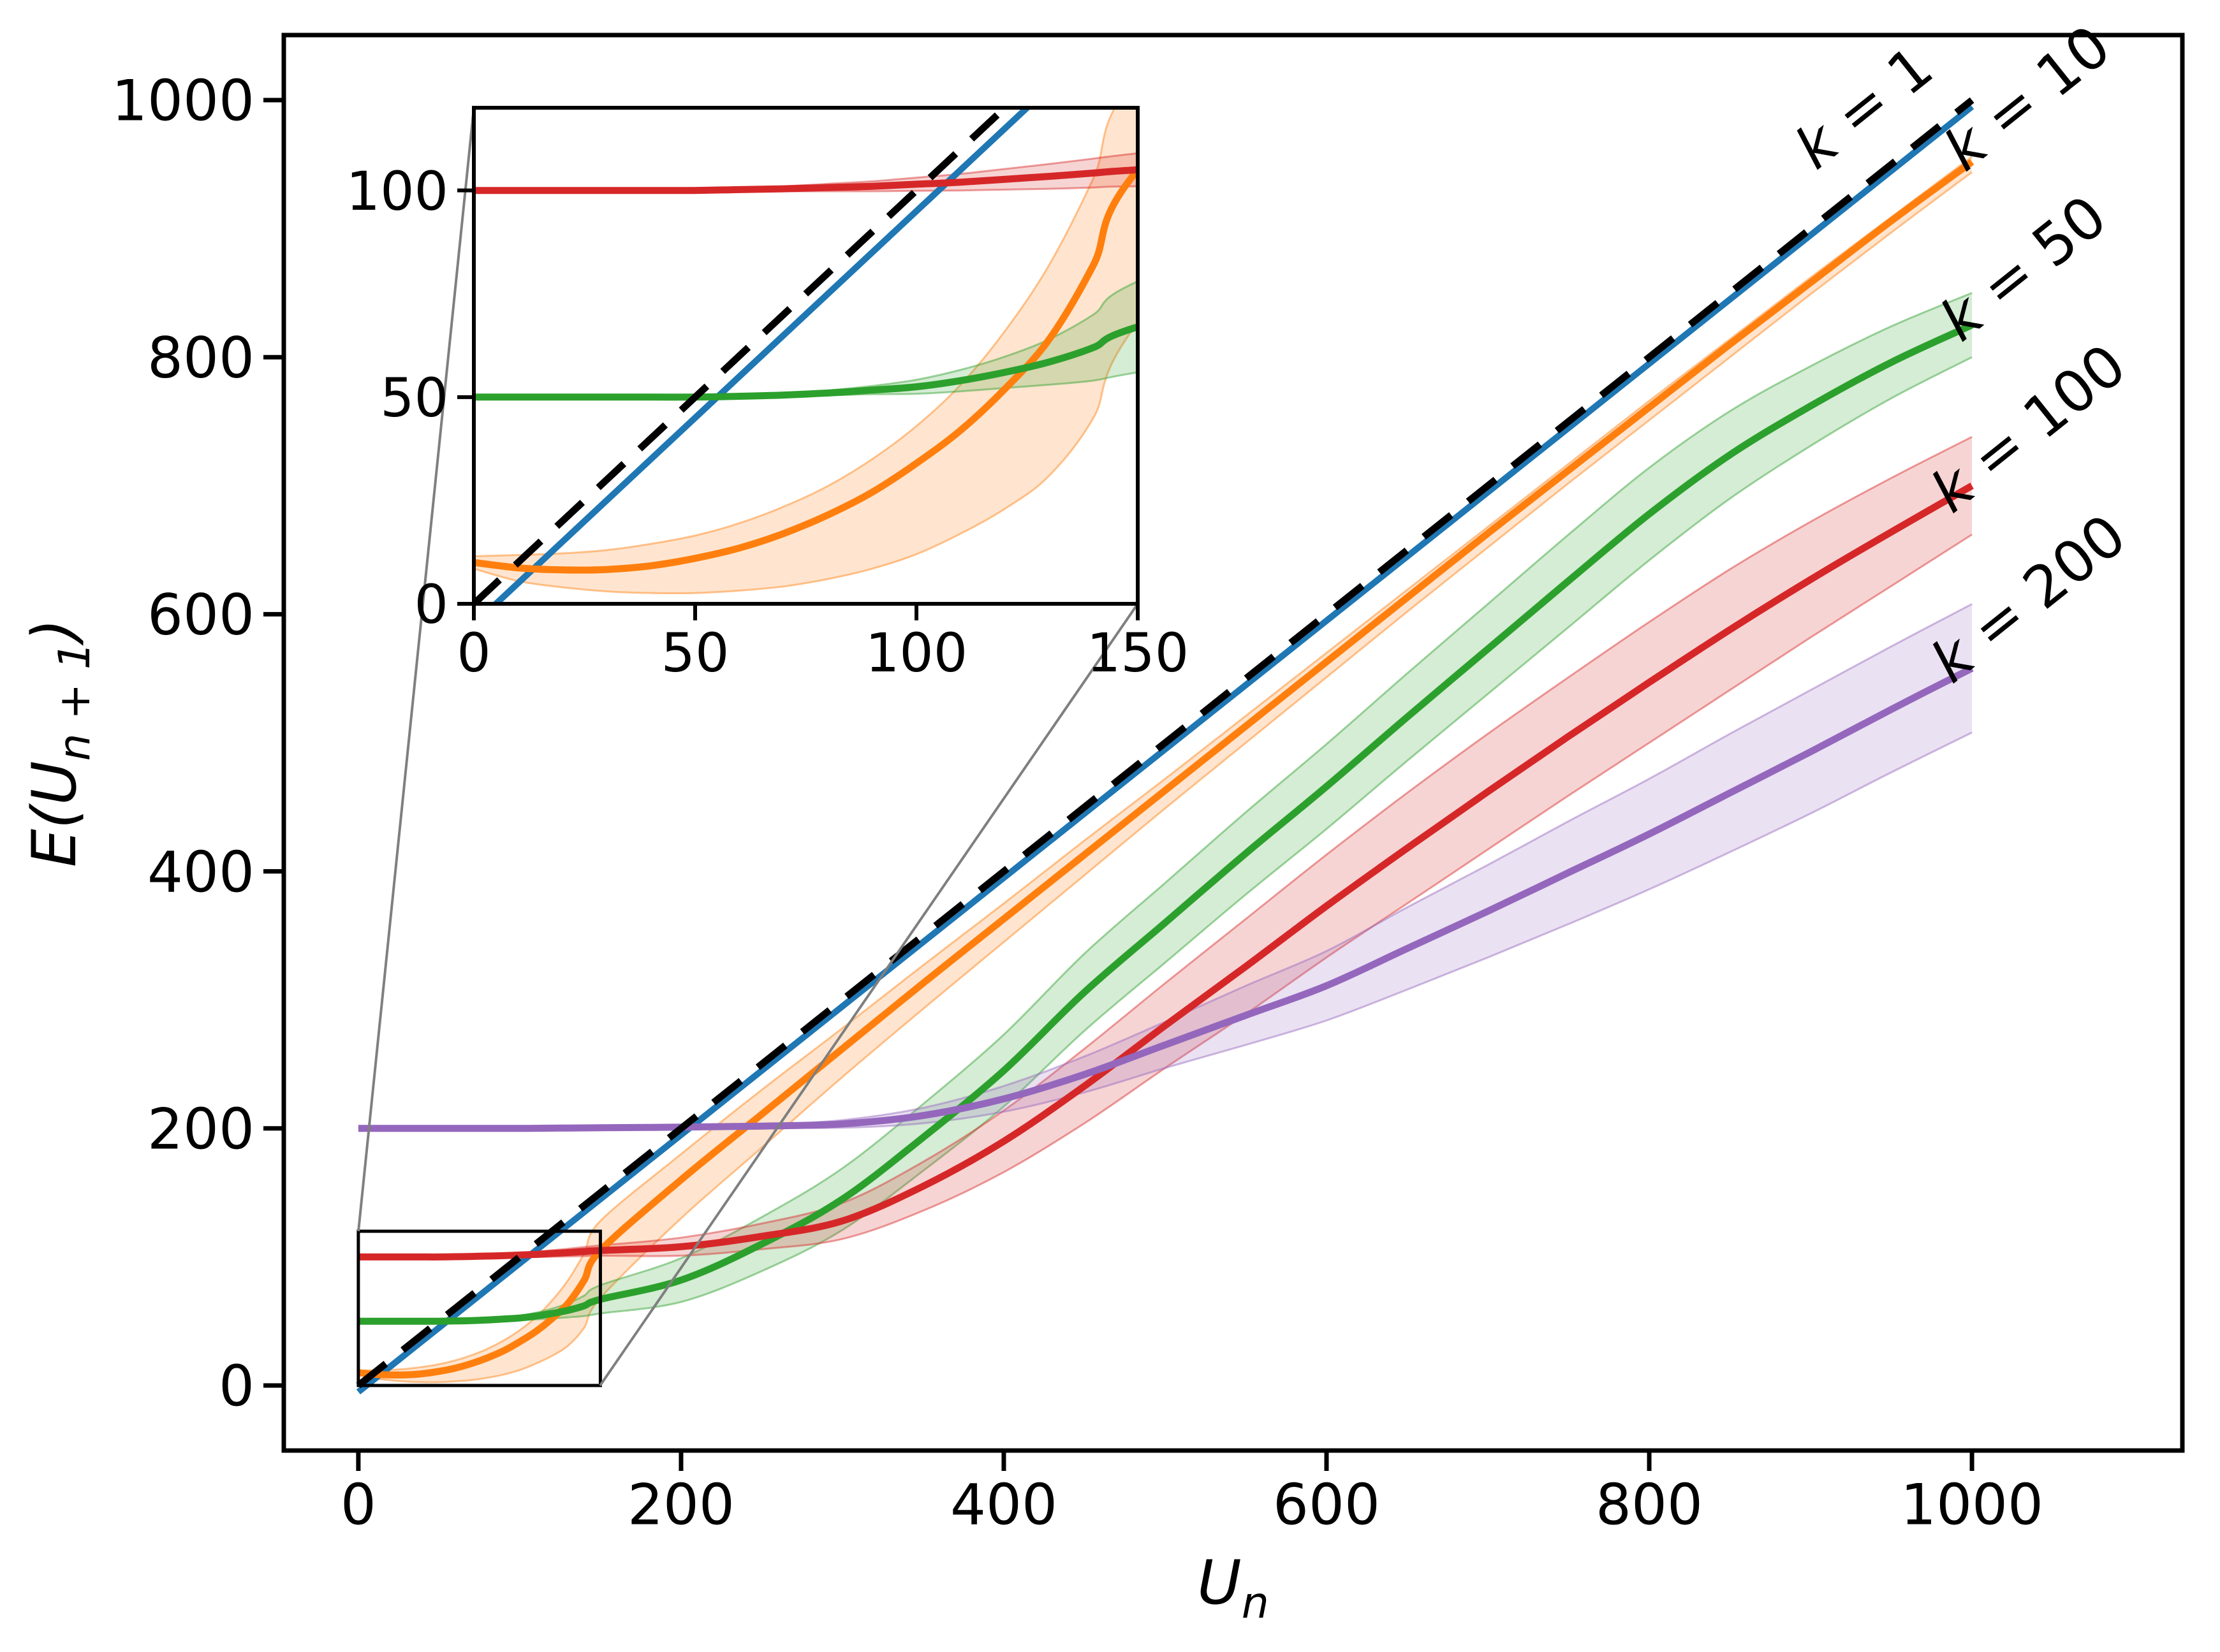 The height and width of the screenshot is (1652, 2220). Describe the element at coordinates (806, 189) in the screenshot. I see `inset-band-edge-k100-lo` at that location.